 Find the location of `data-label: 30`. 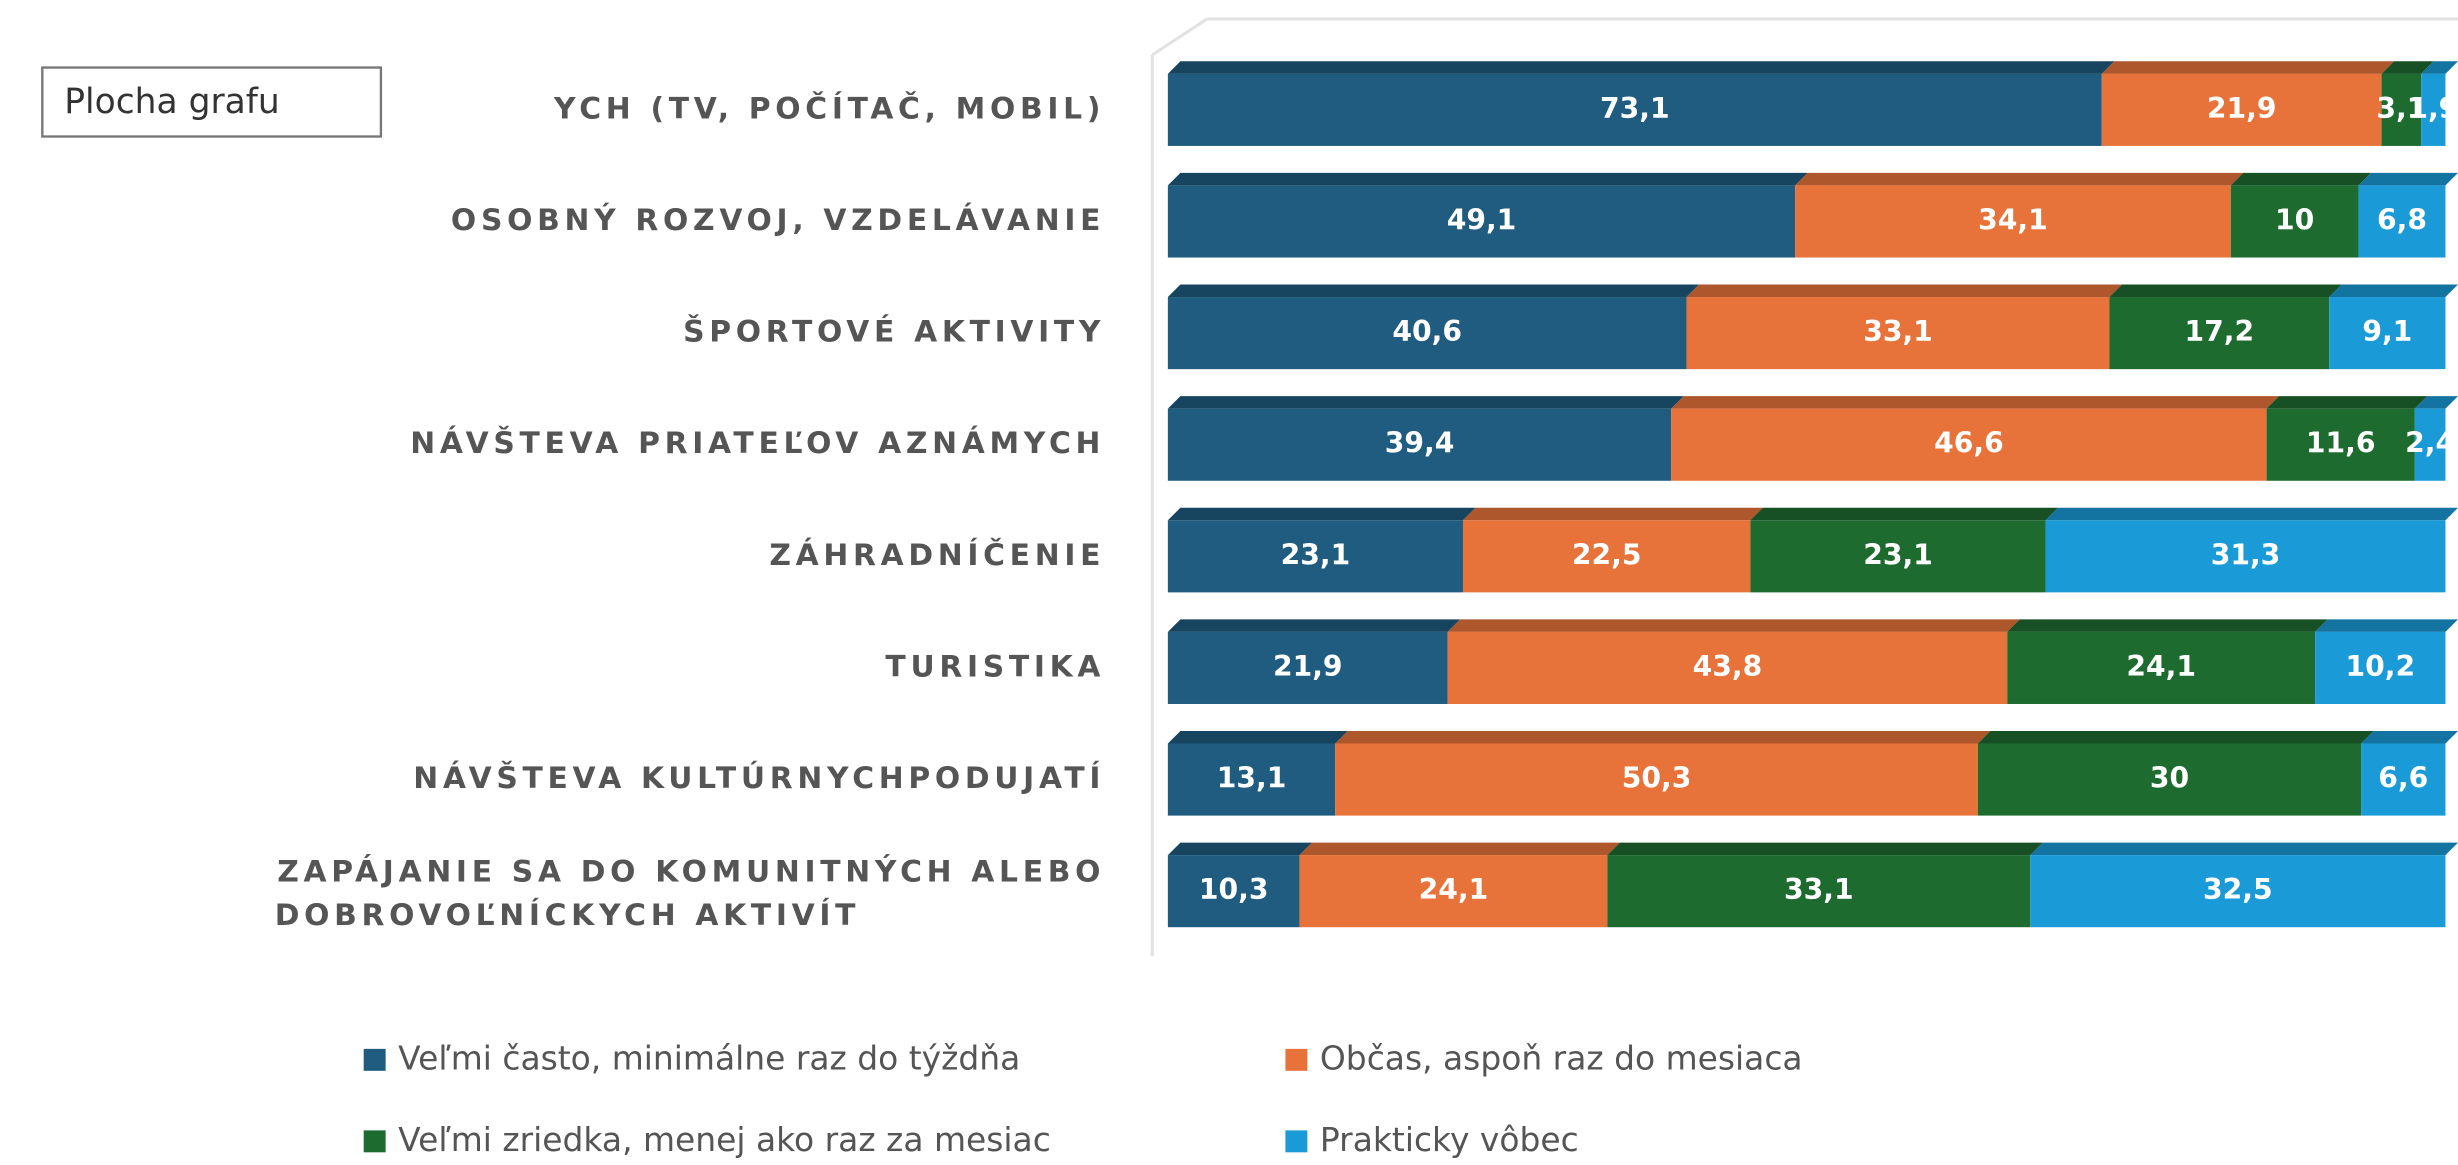

data-label: 30 is located at coordinates (2169, 778).